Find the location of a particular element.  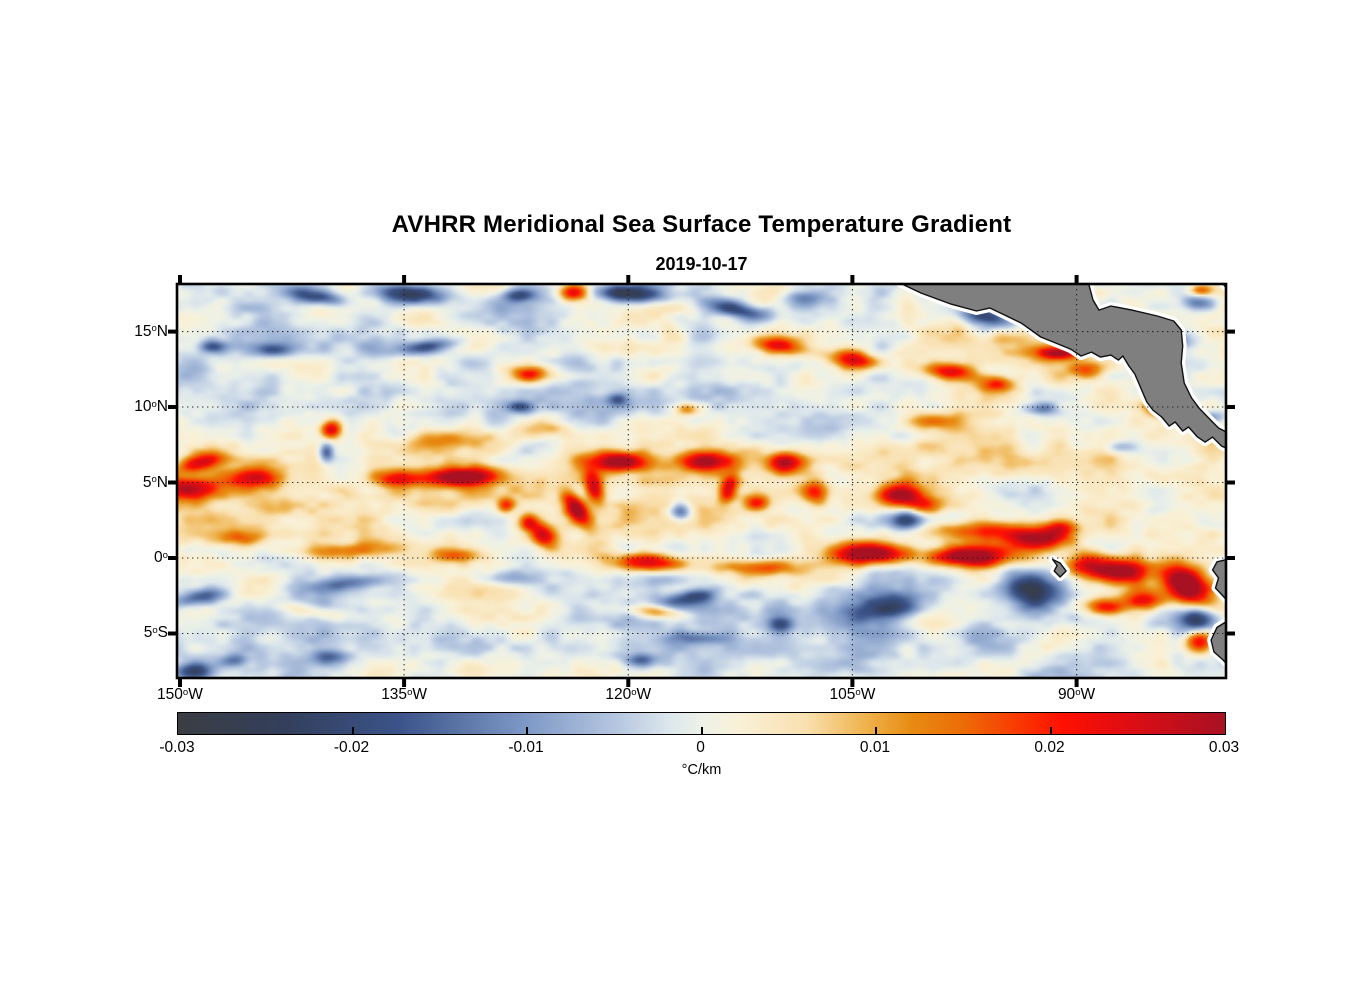

y-tick-label: 10oN is located at coordinates (151, 407).